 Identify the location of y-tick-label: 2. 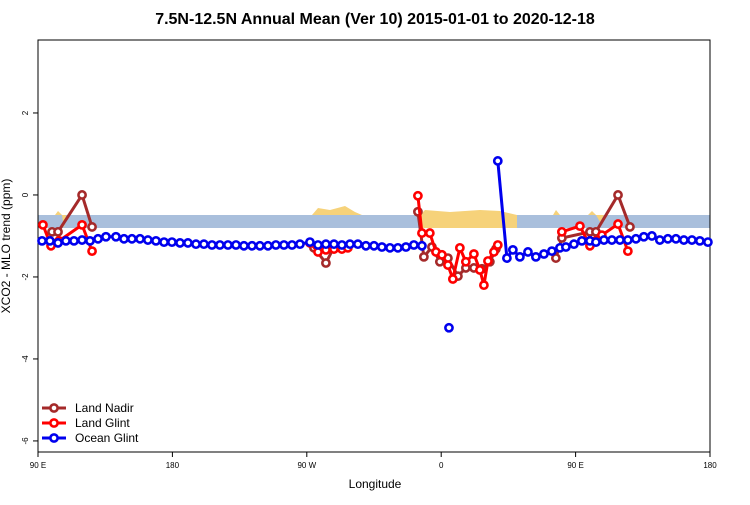
(25, 112).